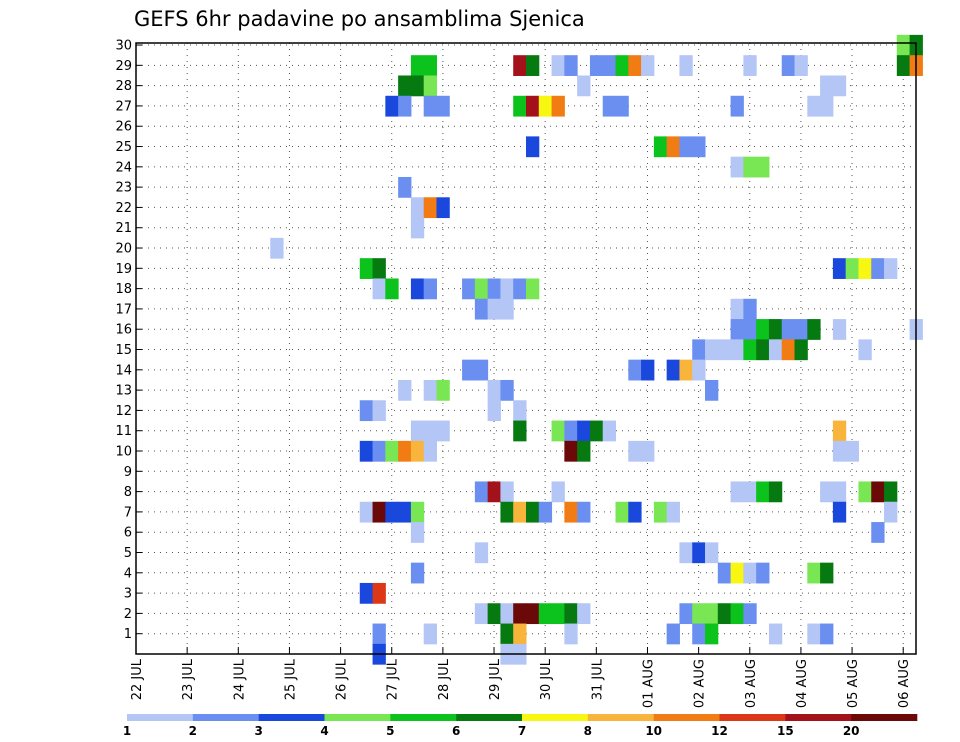 The image size is (960, 742). What do you see at coordinates (495, 679) in the screenshot?
I see `x-tick-label: 29 JUL` at bounding box center [495, 679].